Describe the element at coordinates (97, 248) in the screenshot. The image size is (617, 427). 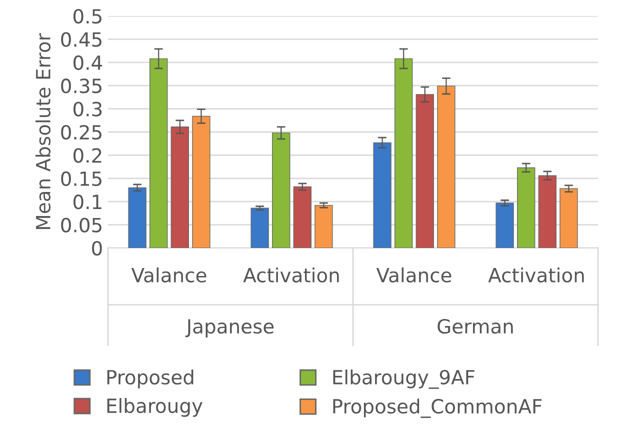
I see `y-tick-label: 0` at that location.